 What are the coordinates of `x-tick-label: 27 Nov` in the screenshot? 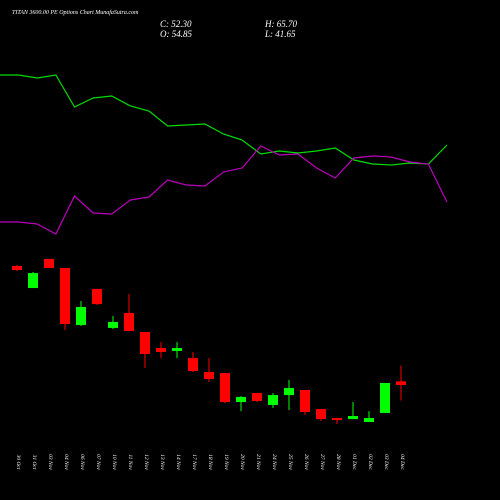 It's located at (322, 462).